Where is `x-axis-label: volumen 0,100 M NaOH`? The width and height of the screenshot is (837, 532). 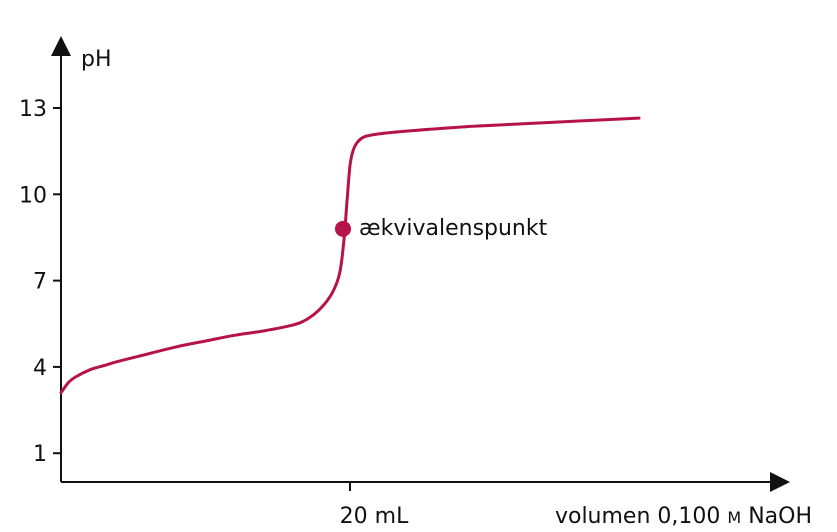
x-axis-label: volumen 0,100 M NaOH is located at coordinates (683, 516).